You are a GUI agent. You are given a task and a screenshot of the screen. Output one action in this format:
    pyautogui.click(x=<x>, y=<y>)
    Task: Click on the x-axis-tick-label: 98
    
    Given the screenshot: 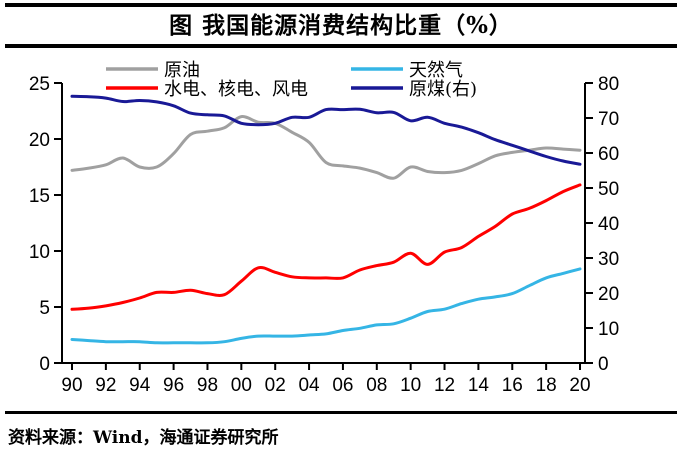 What is the action you would take?
    pyautogui.click(x=207, y=385)
    